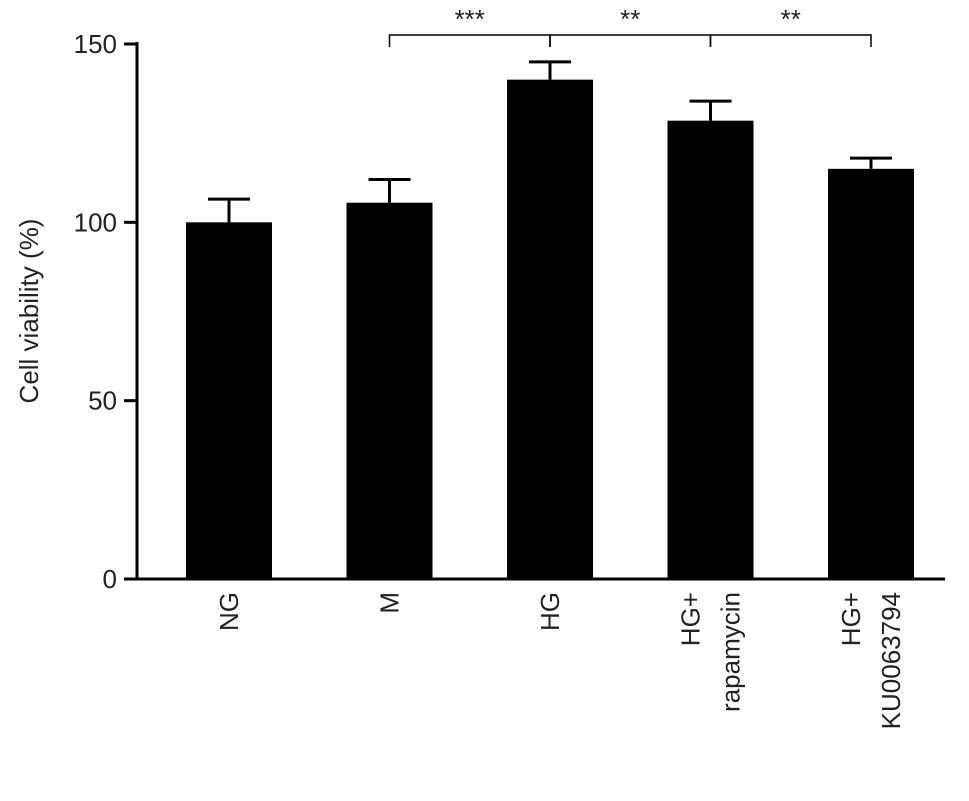 The width and height of the screenshot is (969, 801). Describe the element at coordinates (731, 652) in the screenshot. I see `x-tick-label: rapamycin` at that location.